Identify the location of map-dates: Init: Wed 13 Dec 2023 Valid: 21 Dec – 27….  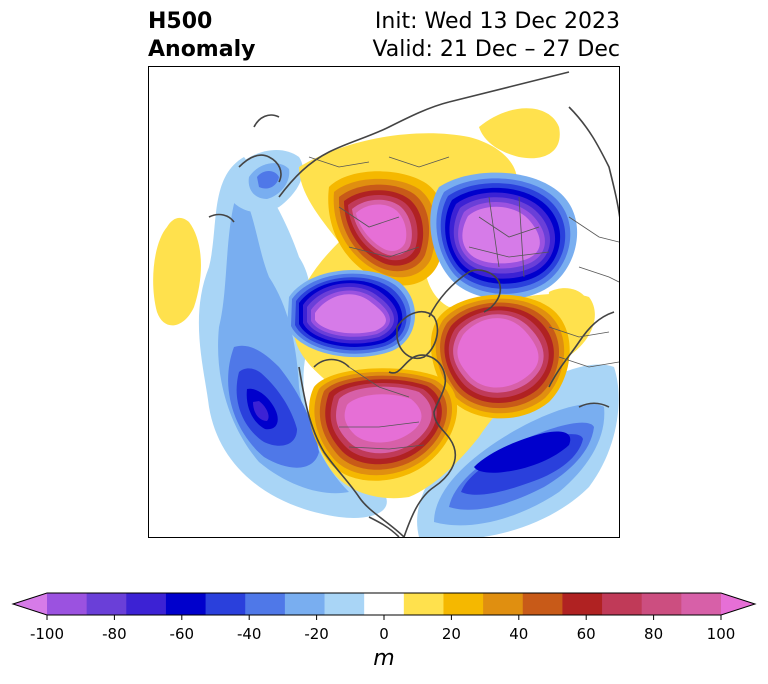
(496, 36).